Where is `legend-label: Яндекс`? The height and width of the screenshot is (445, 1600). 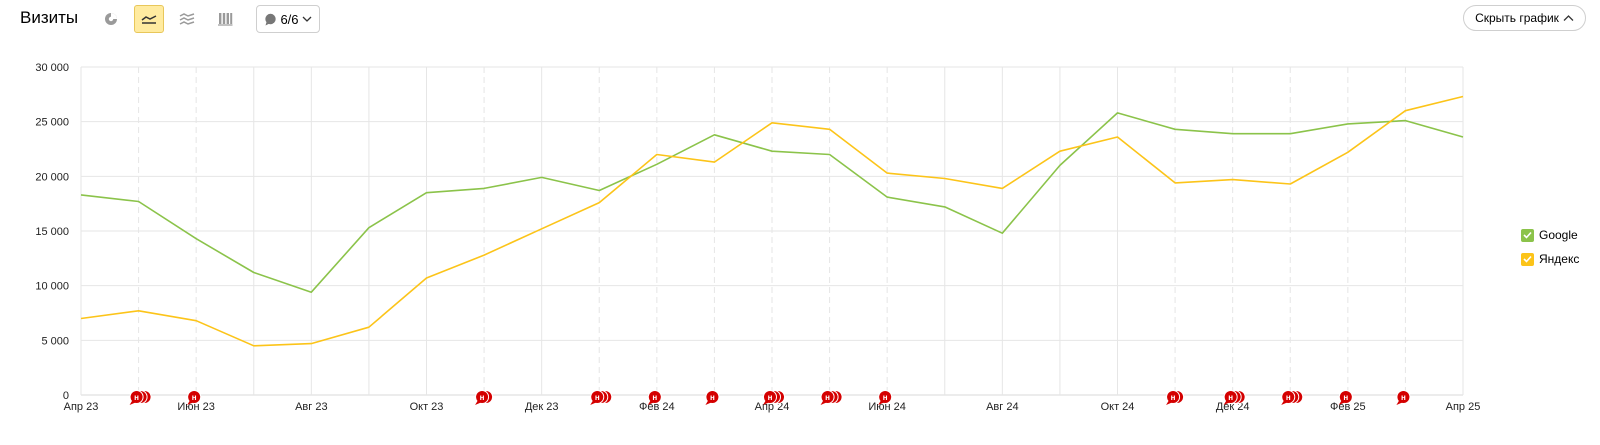
legend-label: Яндекс is located at coordinates (1559, 259).